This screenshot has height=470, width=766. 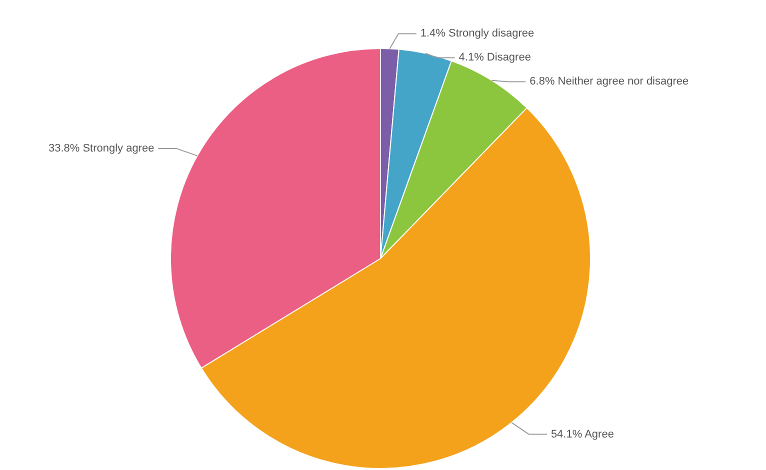 What do you see at coordinates (477, 34) in the screenshot?
I see `slice-label: 1.4% Strongly disagree` at bounding box center [477, 34].